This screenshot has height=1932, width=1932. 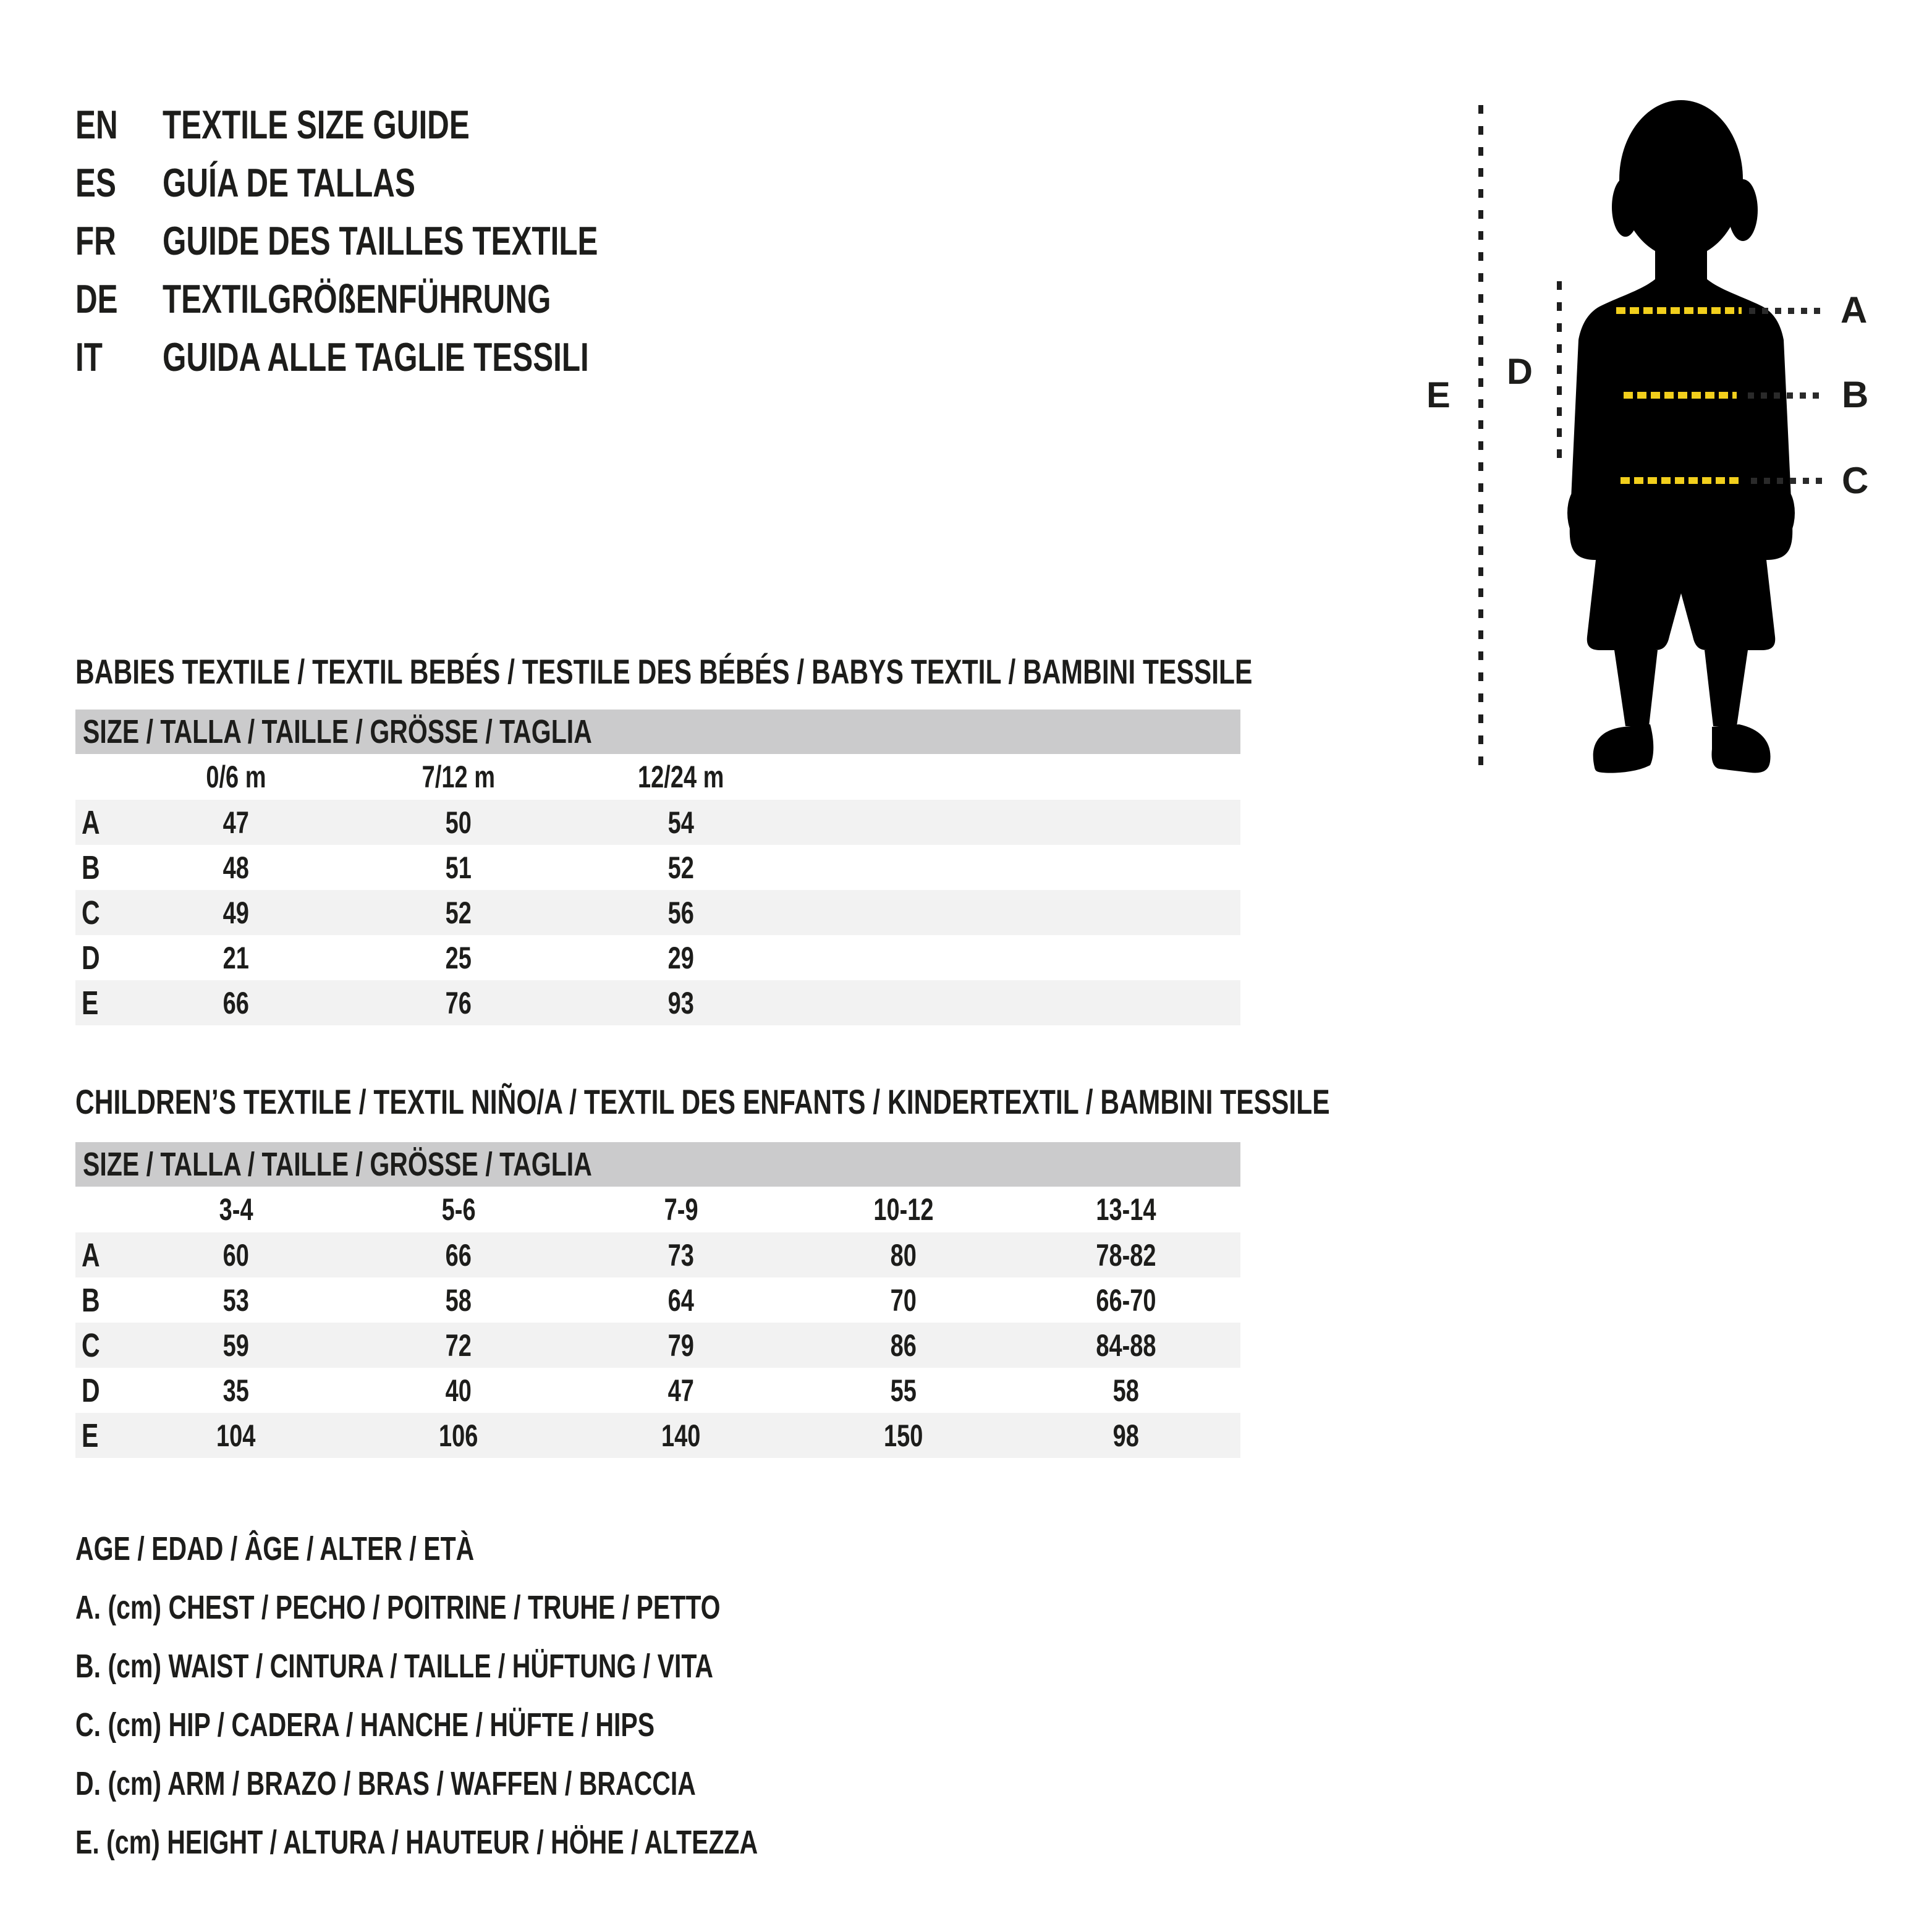 I want to click on language-code: ES, so click(x=95, y=182).